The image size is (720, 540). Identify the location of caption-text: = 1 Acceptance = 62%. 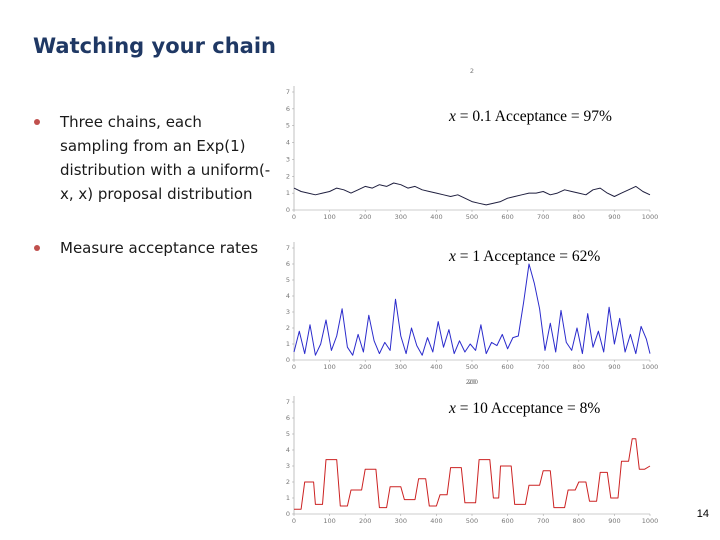
(528, 256).